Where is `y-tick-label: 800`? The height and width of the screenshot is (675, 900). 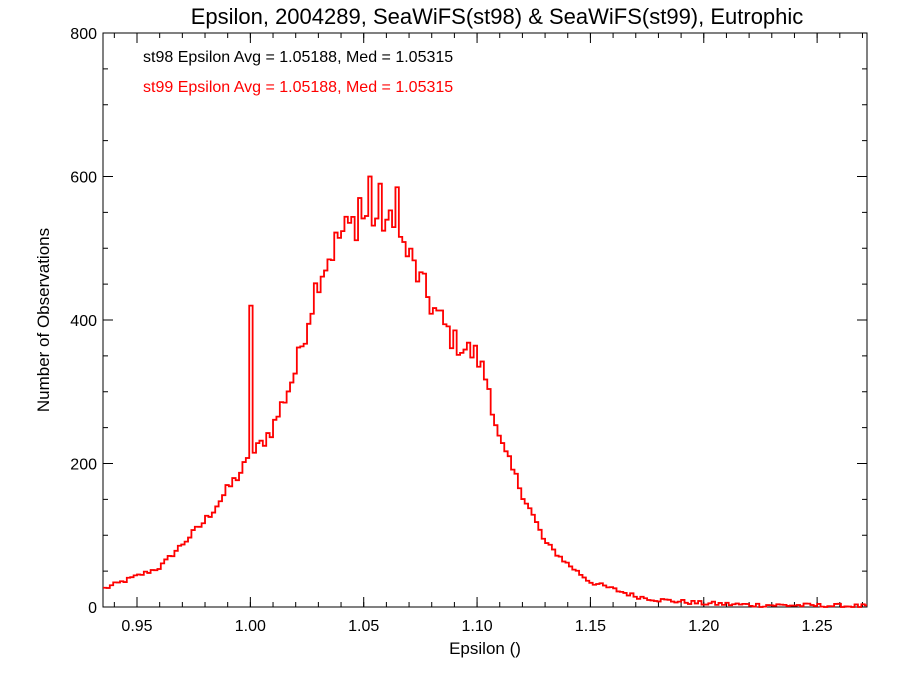 y-tick-label: 800 is located at coordinates (83, 34).